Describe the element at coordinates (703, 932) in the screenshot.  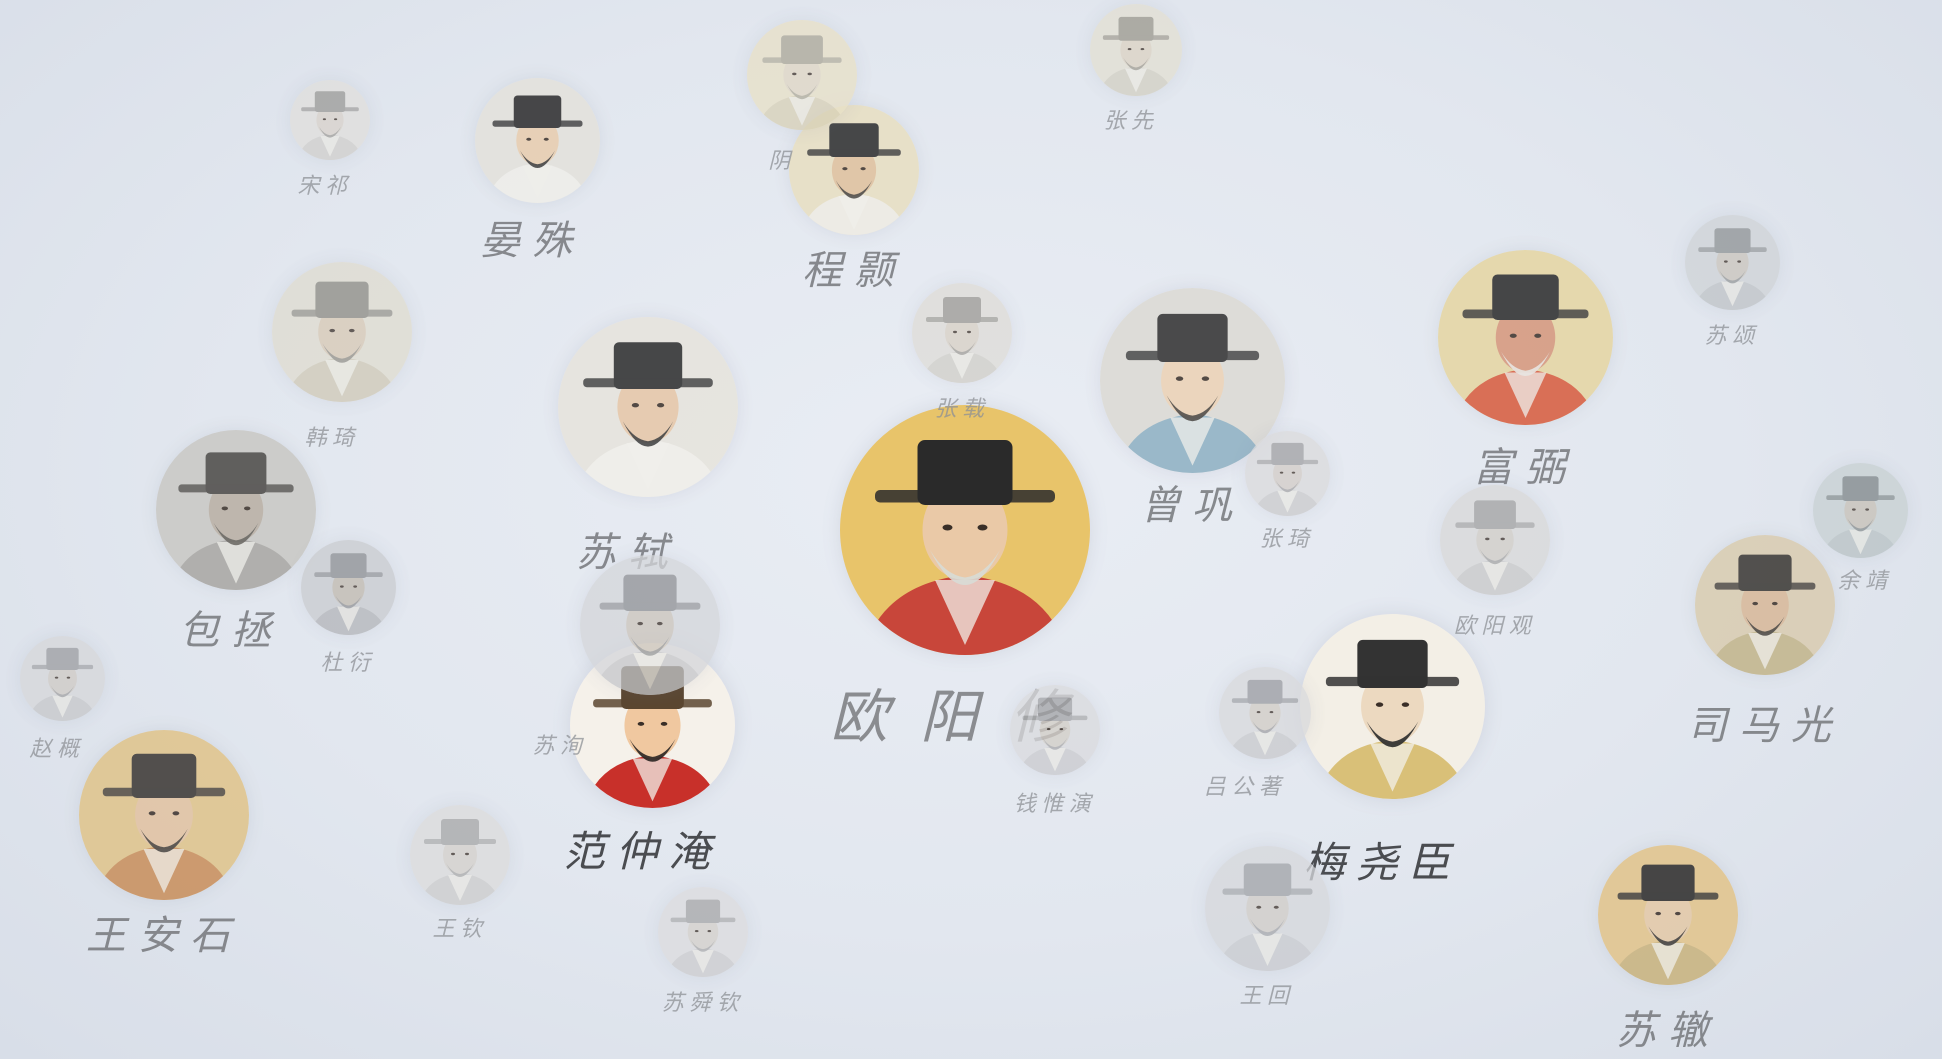
I see `portrait-suyoudi` at that location.